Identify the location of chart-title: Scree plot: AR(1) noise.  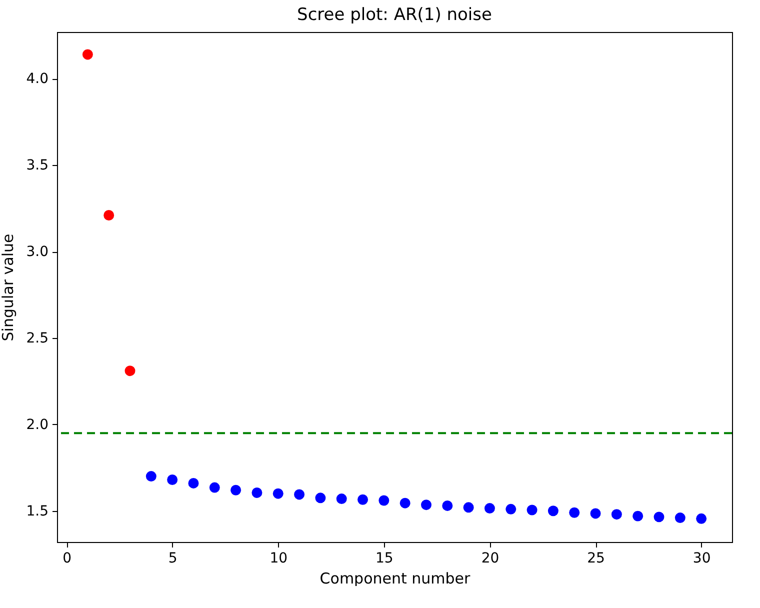
(394, 15).